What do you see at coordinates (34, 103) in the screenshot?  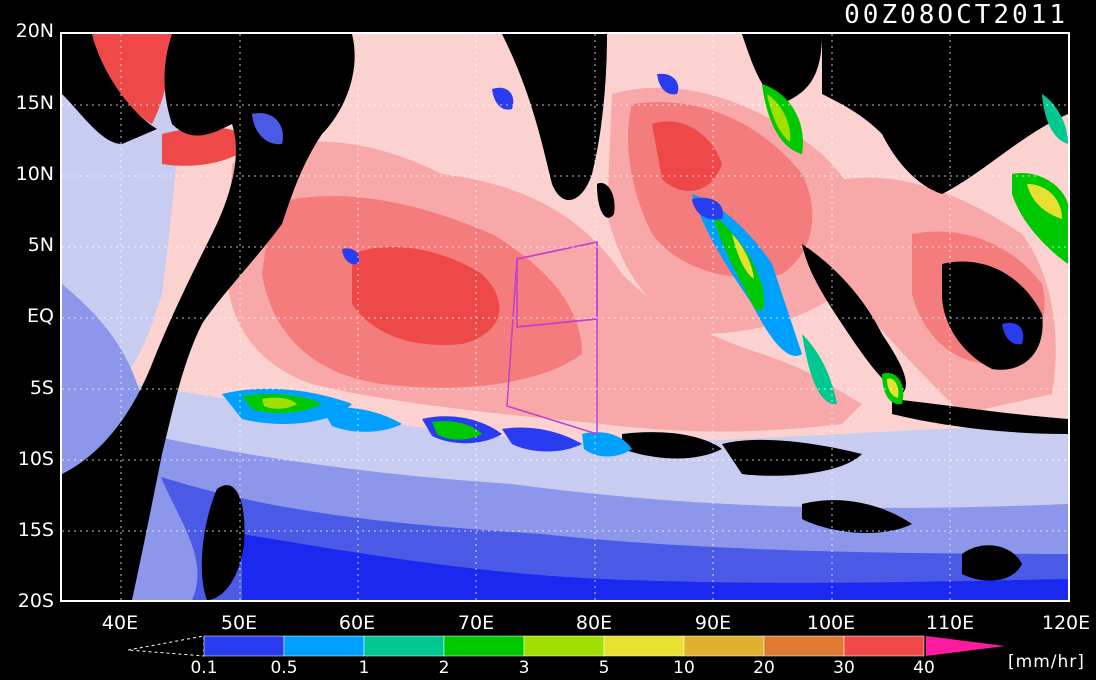 I see `lat-label-15n: 15N` at bounding box center [34, 103].